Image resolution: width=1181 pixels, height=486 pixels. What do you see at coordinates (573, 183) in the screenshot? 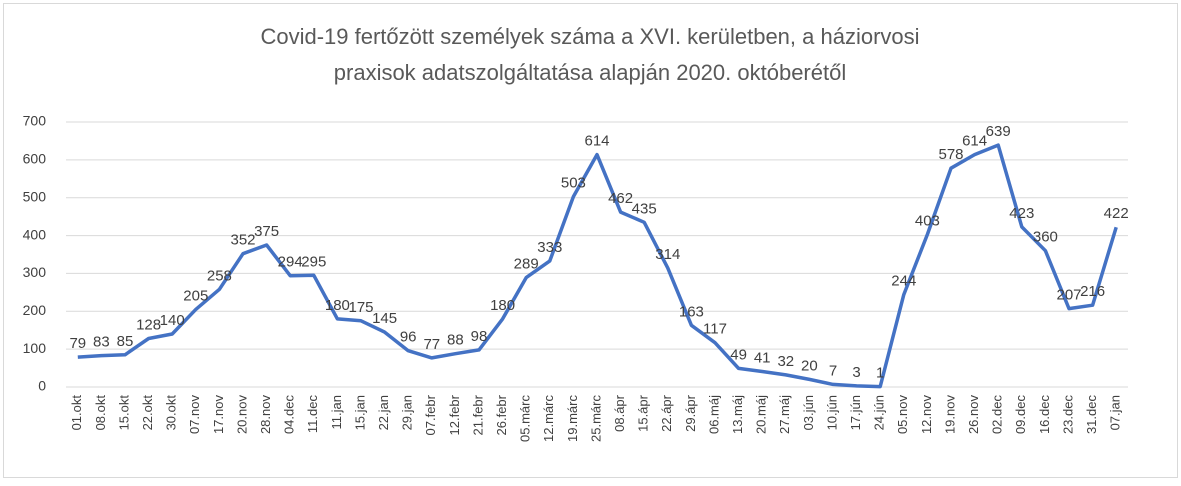
I see `data-label: 503` at bounding box center [573, 183].